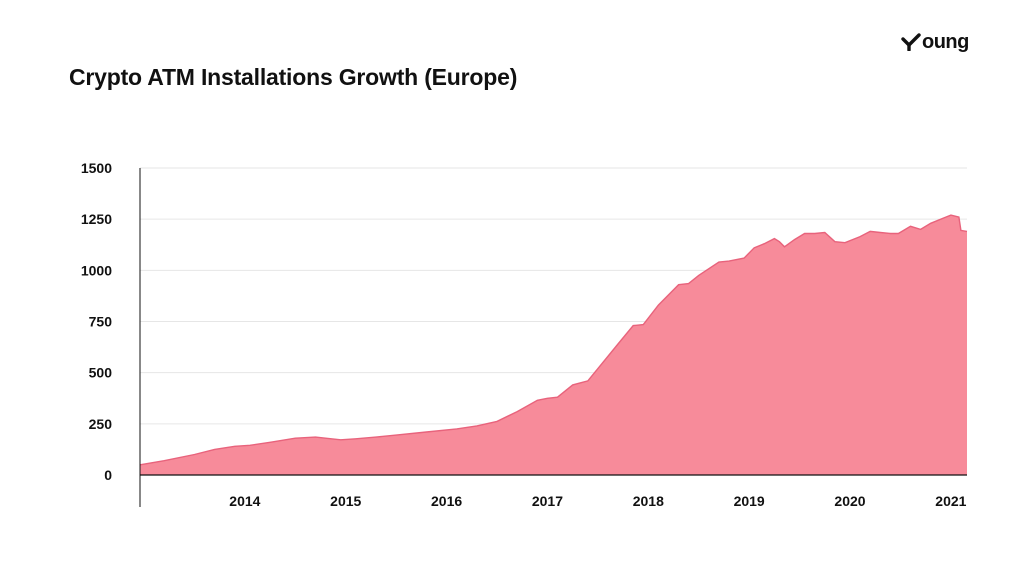 This screenshot has height=576, width=1024. I want to click on x-tick-label: 2019, so click(749, 501).